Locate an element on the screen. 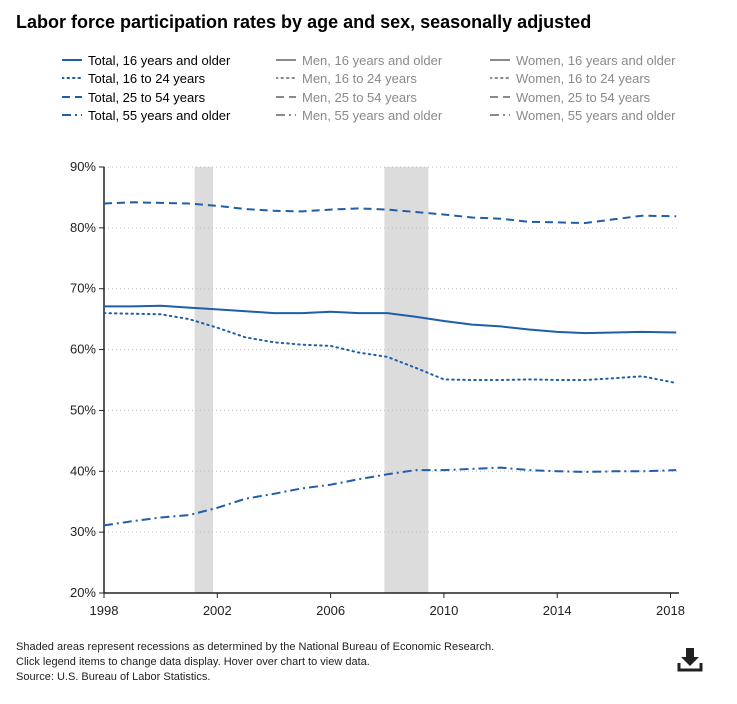 The image size is (737, 704). data-point: Total, 55 years and older: 31.1% is located at coordinates (104, 525).